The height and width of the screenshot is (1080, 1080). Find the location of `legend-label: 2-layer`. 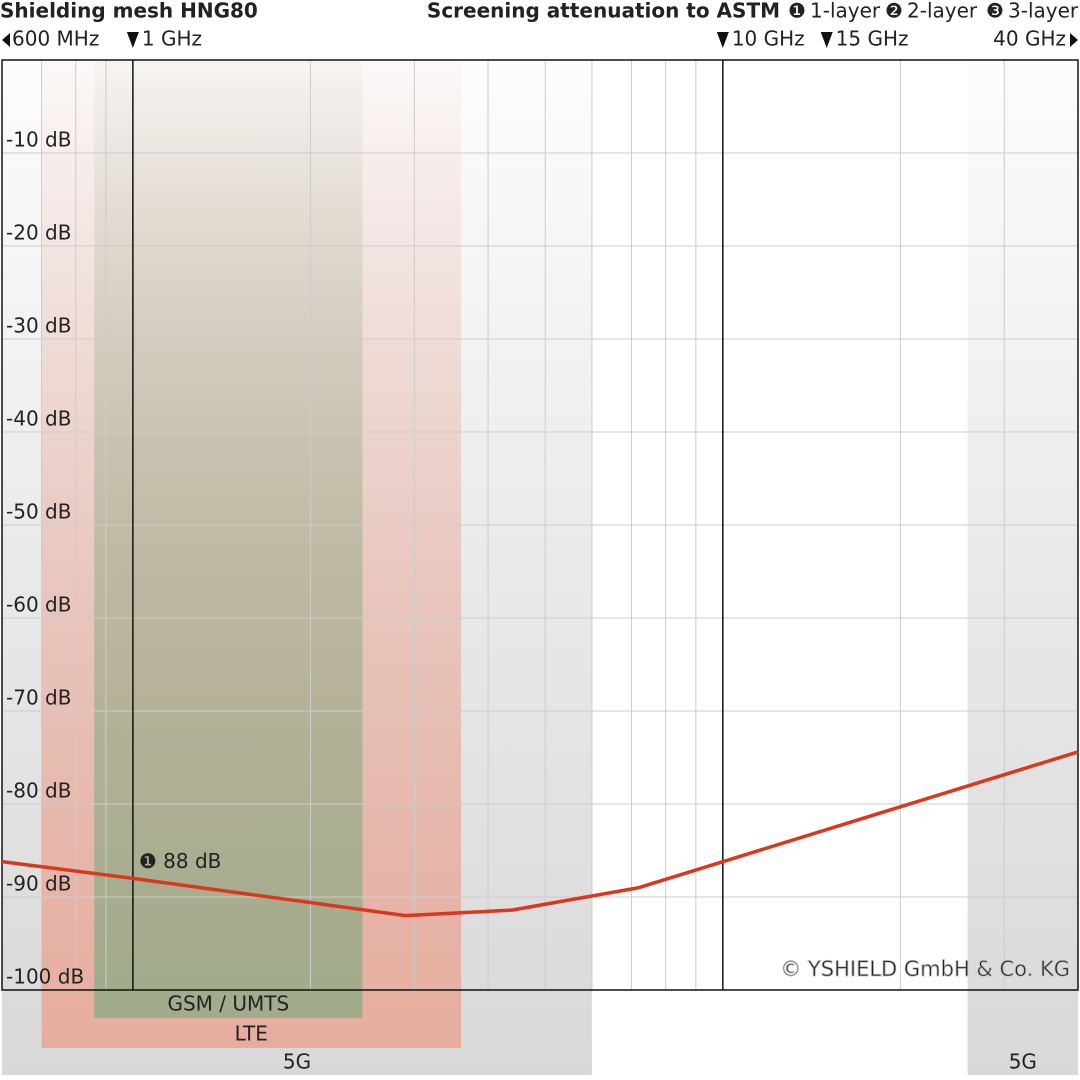

legend-label: 2-layer is located at coordinates (942, 11).